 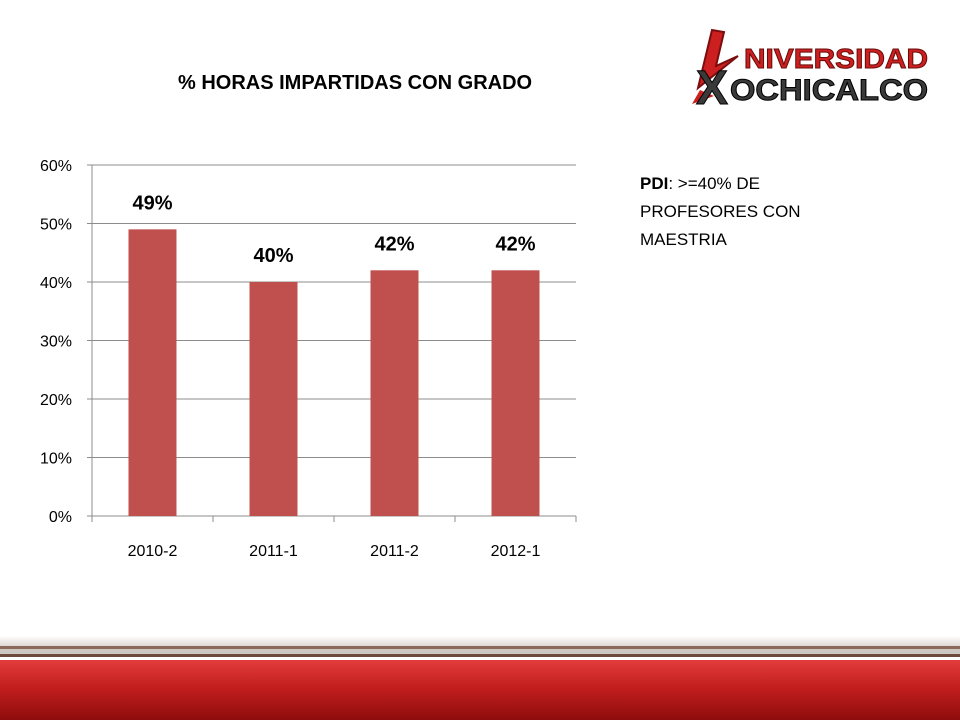 What do you see at coordinates (712, 87) in the screenshot?
I see `logo-letter-x: X` at bounding box center [712, 87].